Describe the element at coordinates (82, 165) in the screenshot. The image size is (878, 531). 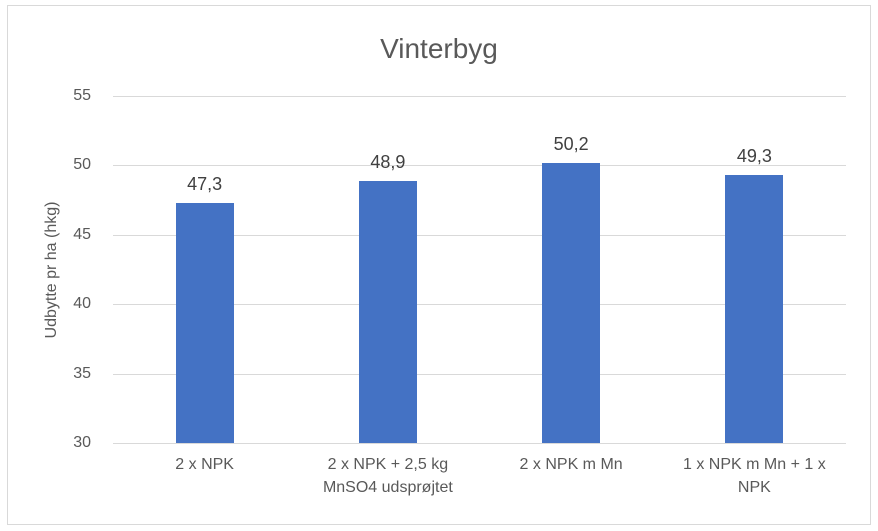
I see `y-tick-label: 50` at that location.